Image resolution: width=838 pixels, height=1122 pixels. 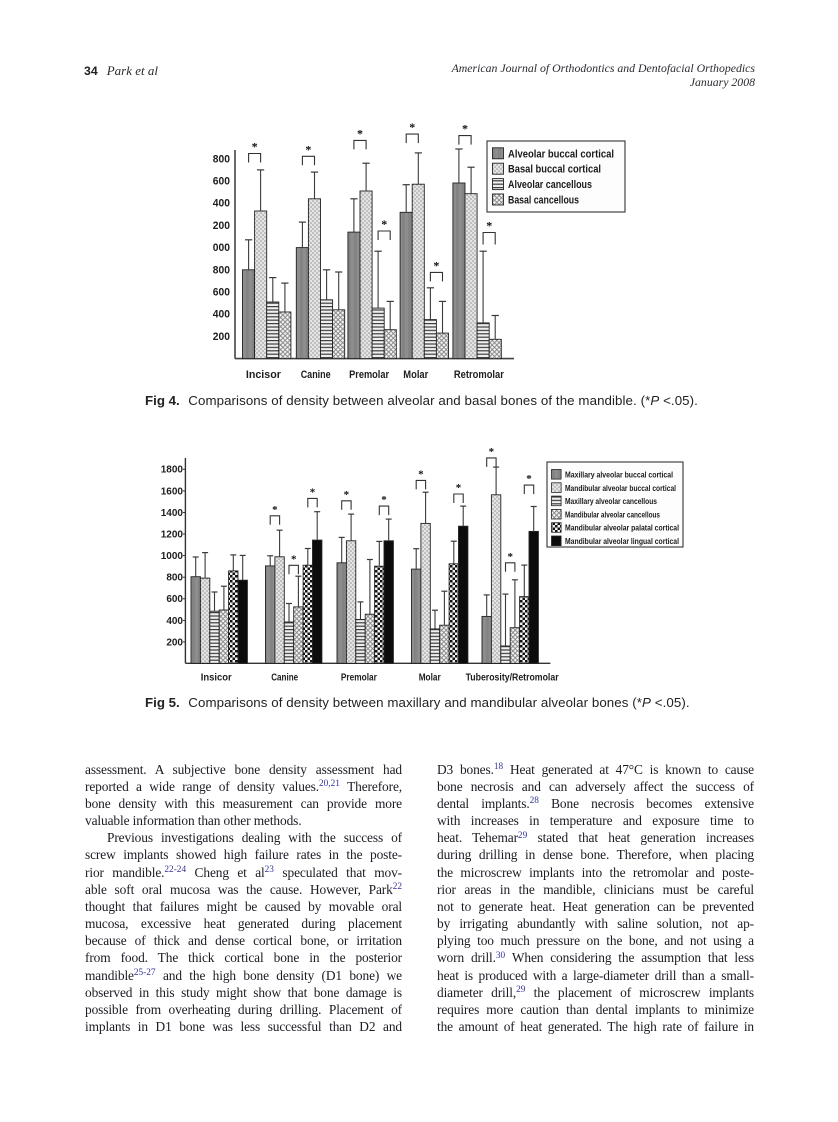 I want to click on svg-text: Basal buccal cortical, so click(x=554, y=170).